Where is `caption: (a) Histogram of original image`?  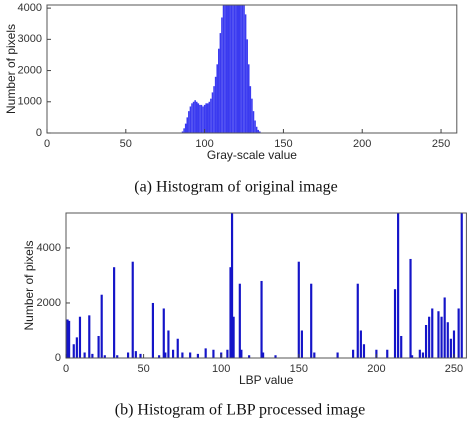 caption: (a) Histogram of original image is located at coordinates (236, 187).